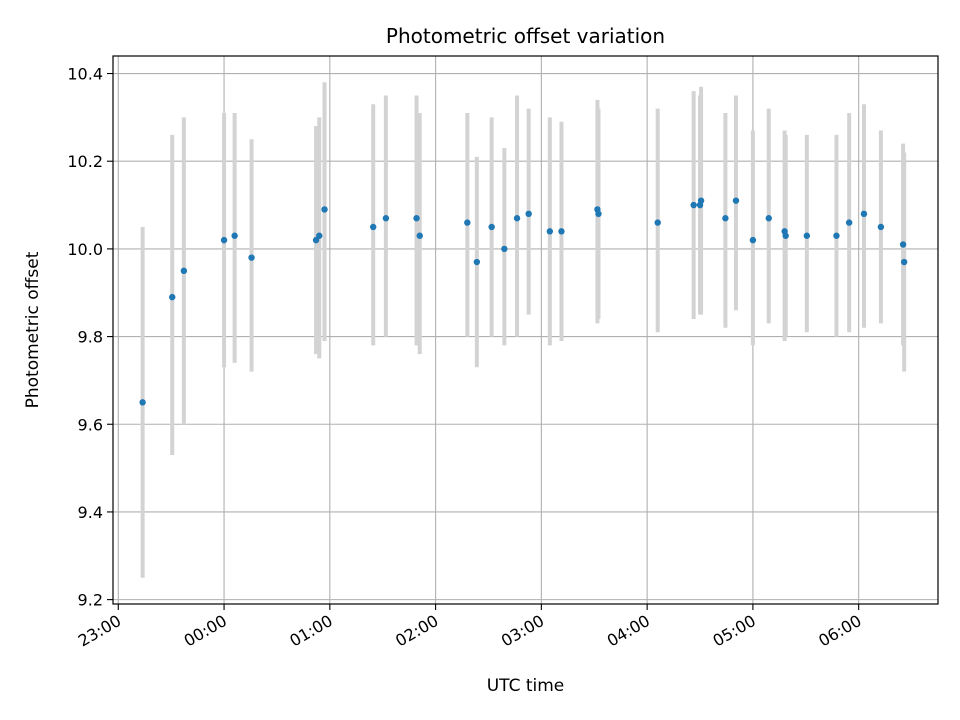  Describe the element at coordinates (85, 249) in the screenshot. I see `y-tick-label: 10.0` at that location.